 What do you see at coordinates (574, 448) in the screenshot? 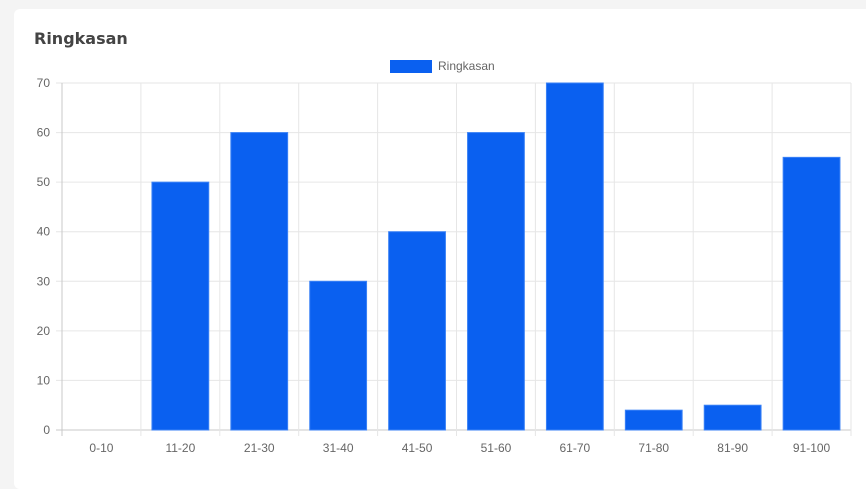
I see `x-tick-label: 61-70` at bounding box center [574, 448].